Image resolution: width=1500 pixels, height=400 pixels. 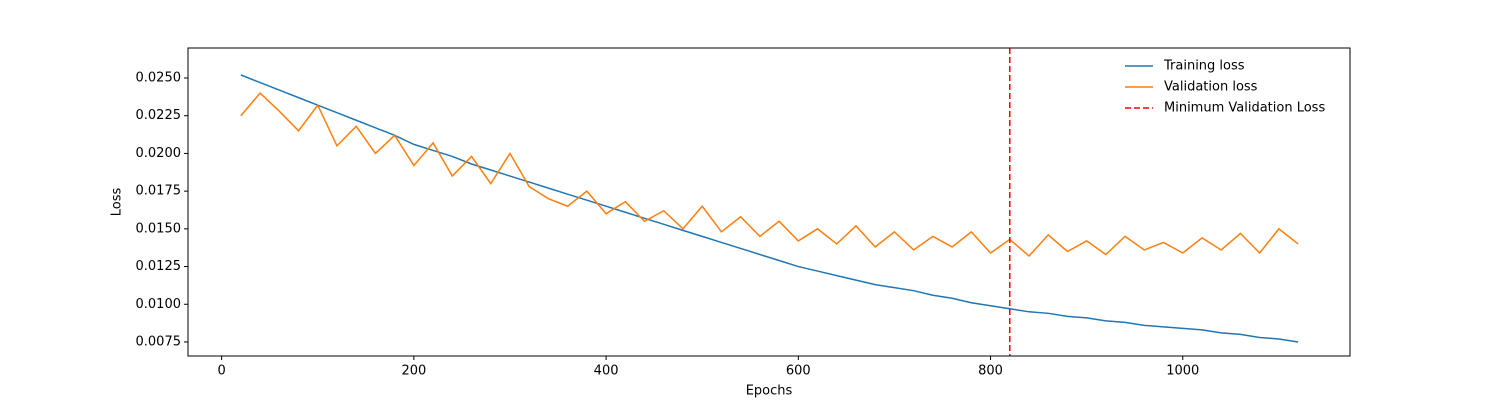 I want to click on legend-label: Minimum Validation Loss, so click(x=1244, y=108).